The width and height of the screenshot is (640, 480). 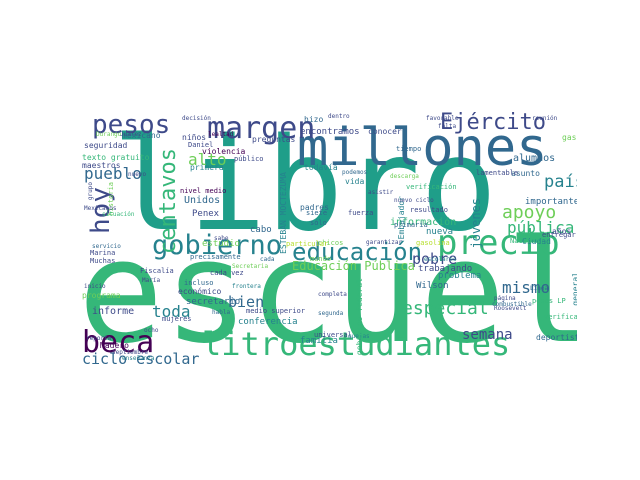 What do you see at coordinates (333, 335) in the screenshot?
I see `cloud-word: universal` at bounding box center [333, 335].